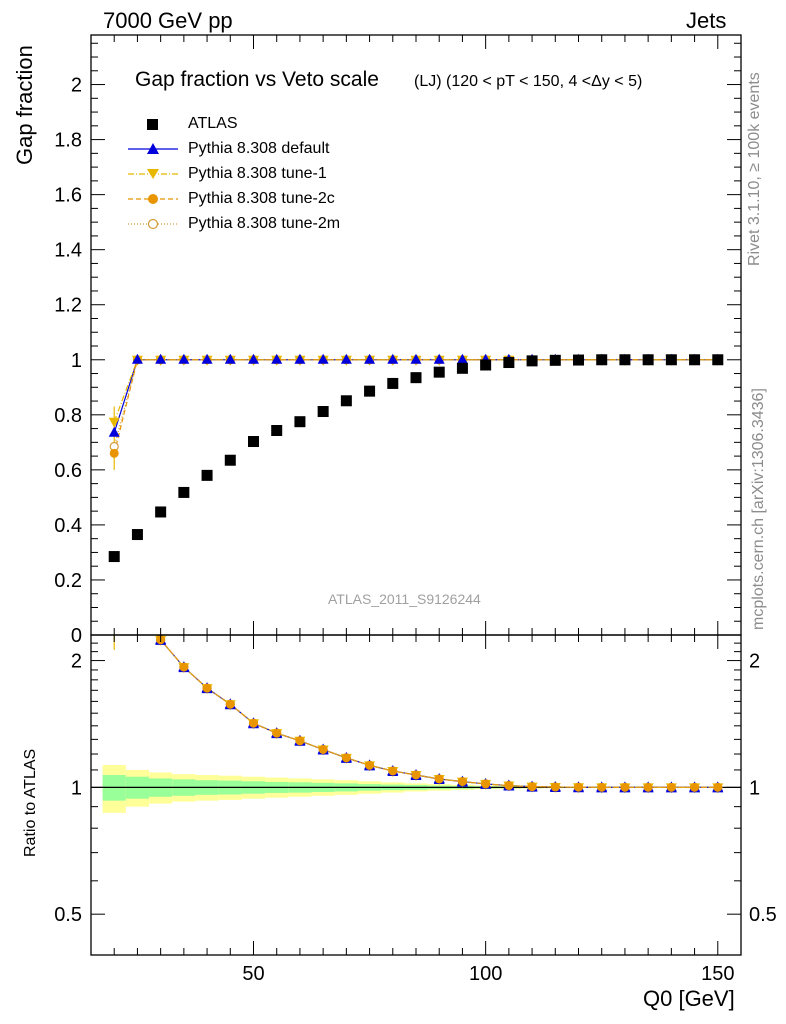  What do you see at coordinates (68, 141) in the screenshot?
I see `y-tick-label: 1.8` at bounding box center [68, 141].